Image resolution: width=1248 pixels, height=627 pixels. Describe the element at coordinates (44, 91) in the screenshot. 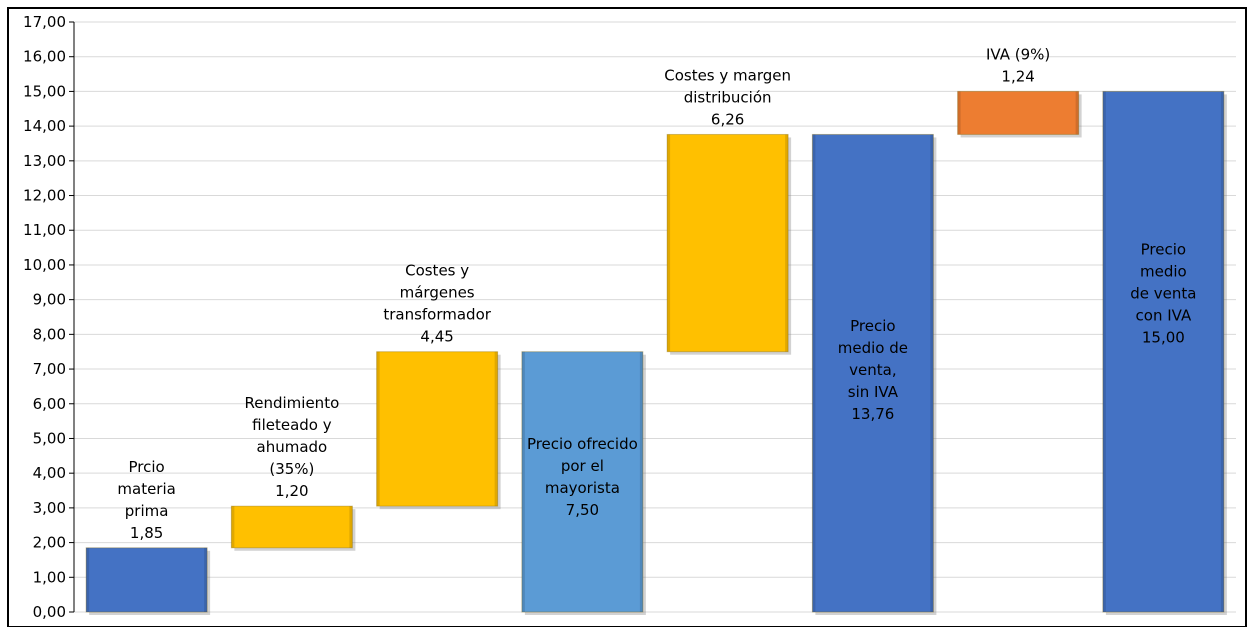

I see `y-tick-label: 15,00` at that location.